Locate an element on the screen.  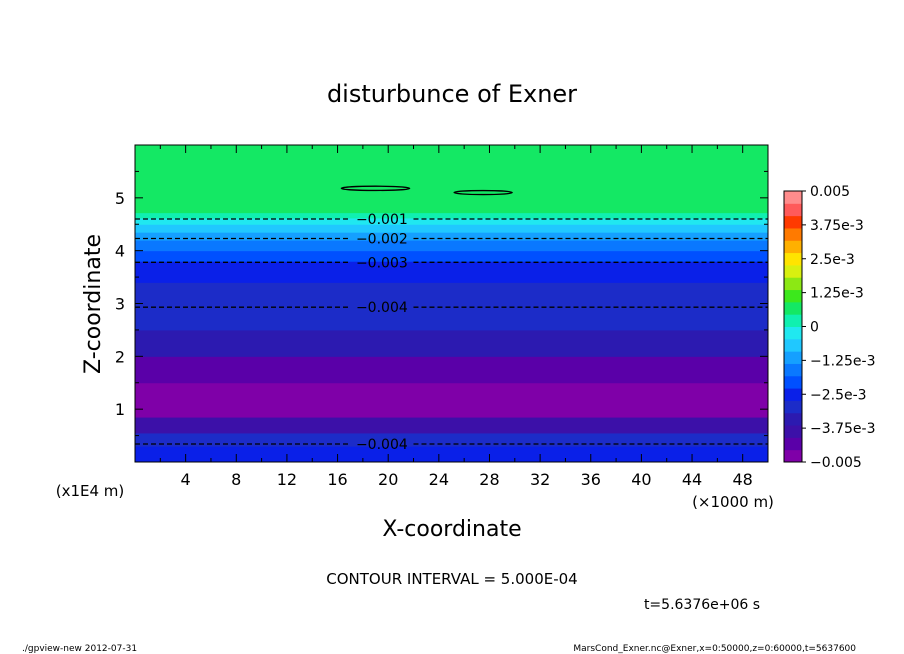
y-axis-unit: (x1E4 m) is located at coordinates (90, 491).